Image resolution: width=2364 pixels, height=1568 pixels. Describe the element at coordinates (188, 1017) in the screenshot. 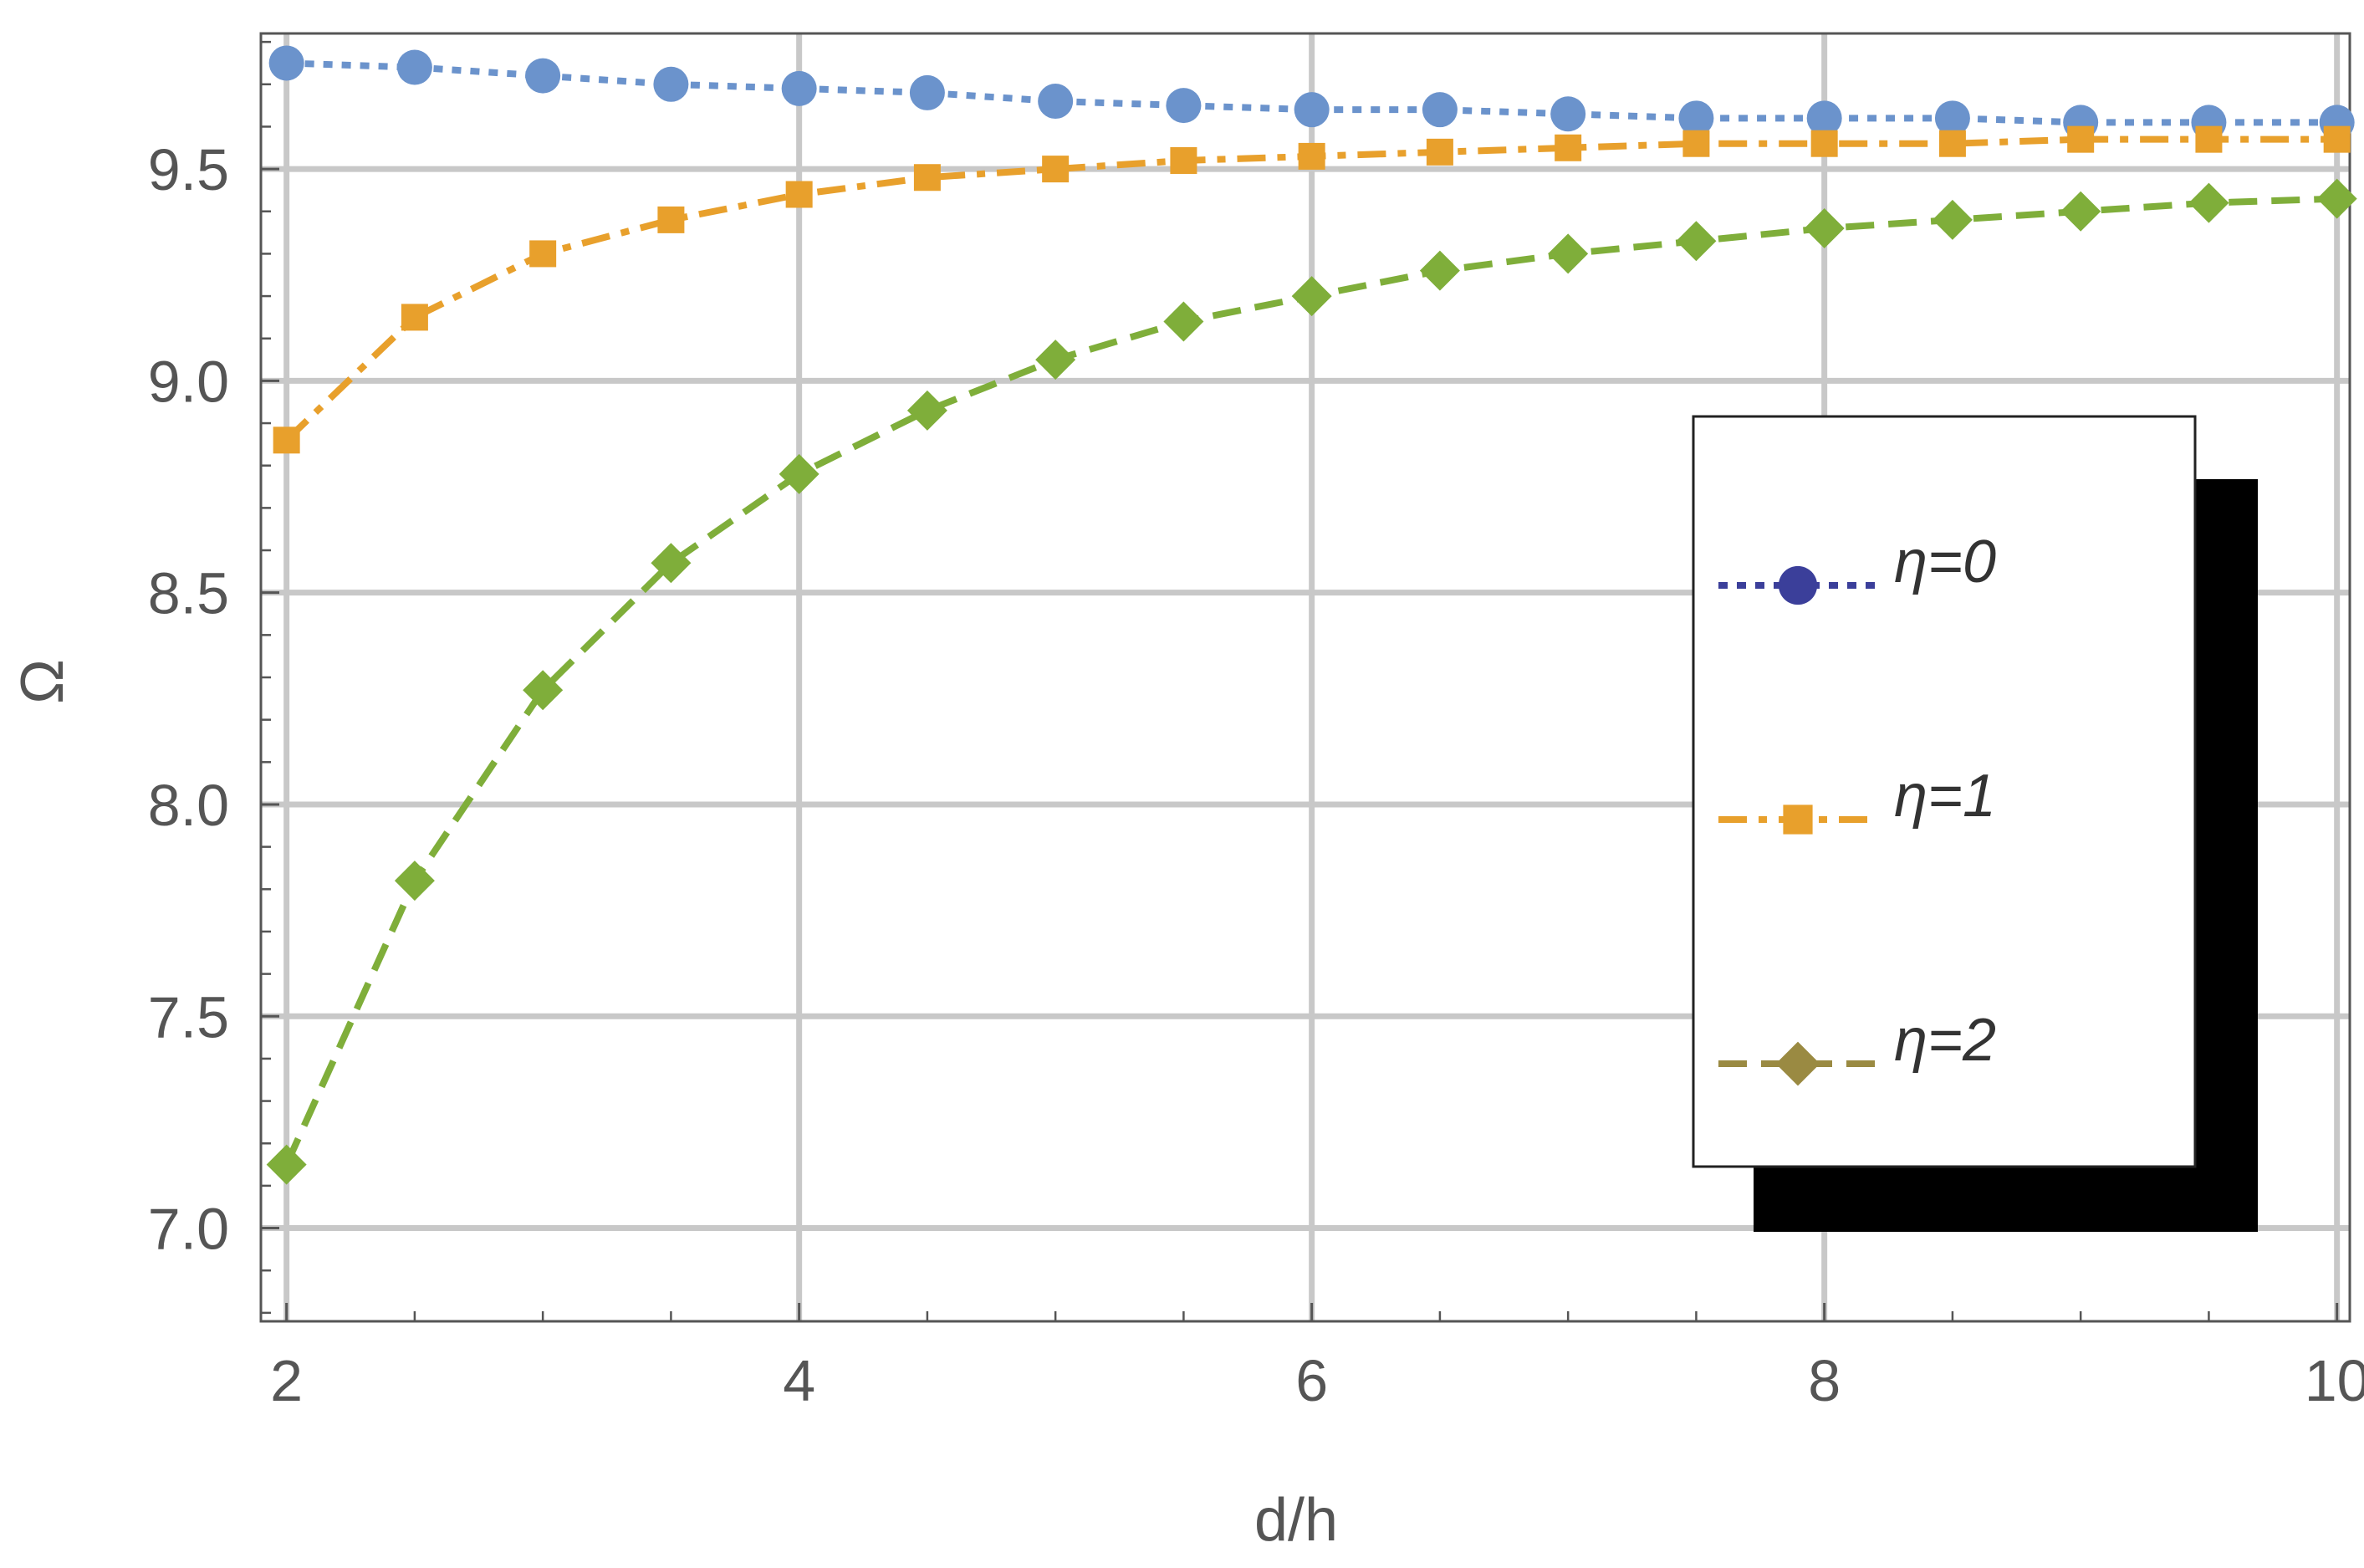

I see `y-tick-label: 7.5` at that location.